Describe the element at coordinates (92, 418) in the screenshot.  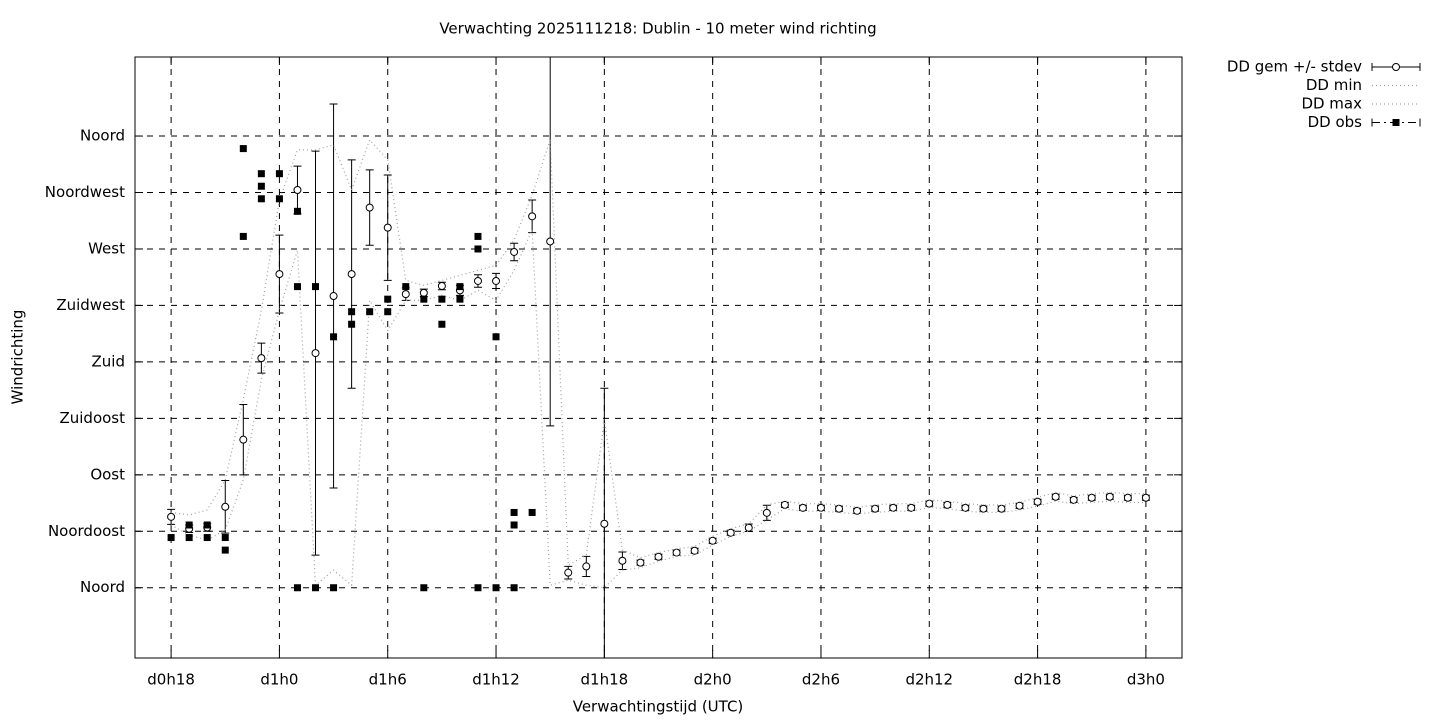
I see `y-tick-label: Zuidoost` at that location.